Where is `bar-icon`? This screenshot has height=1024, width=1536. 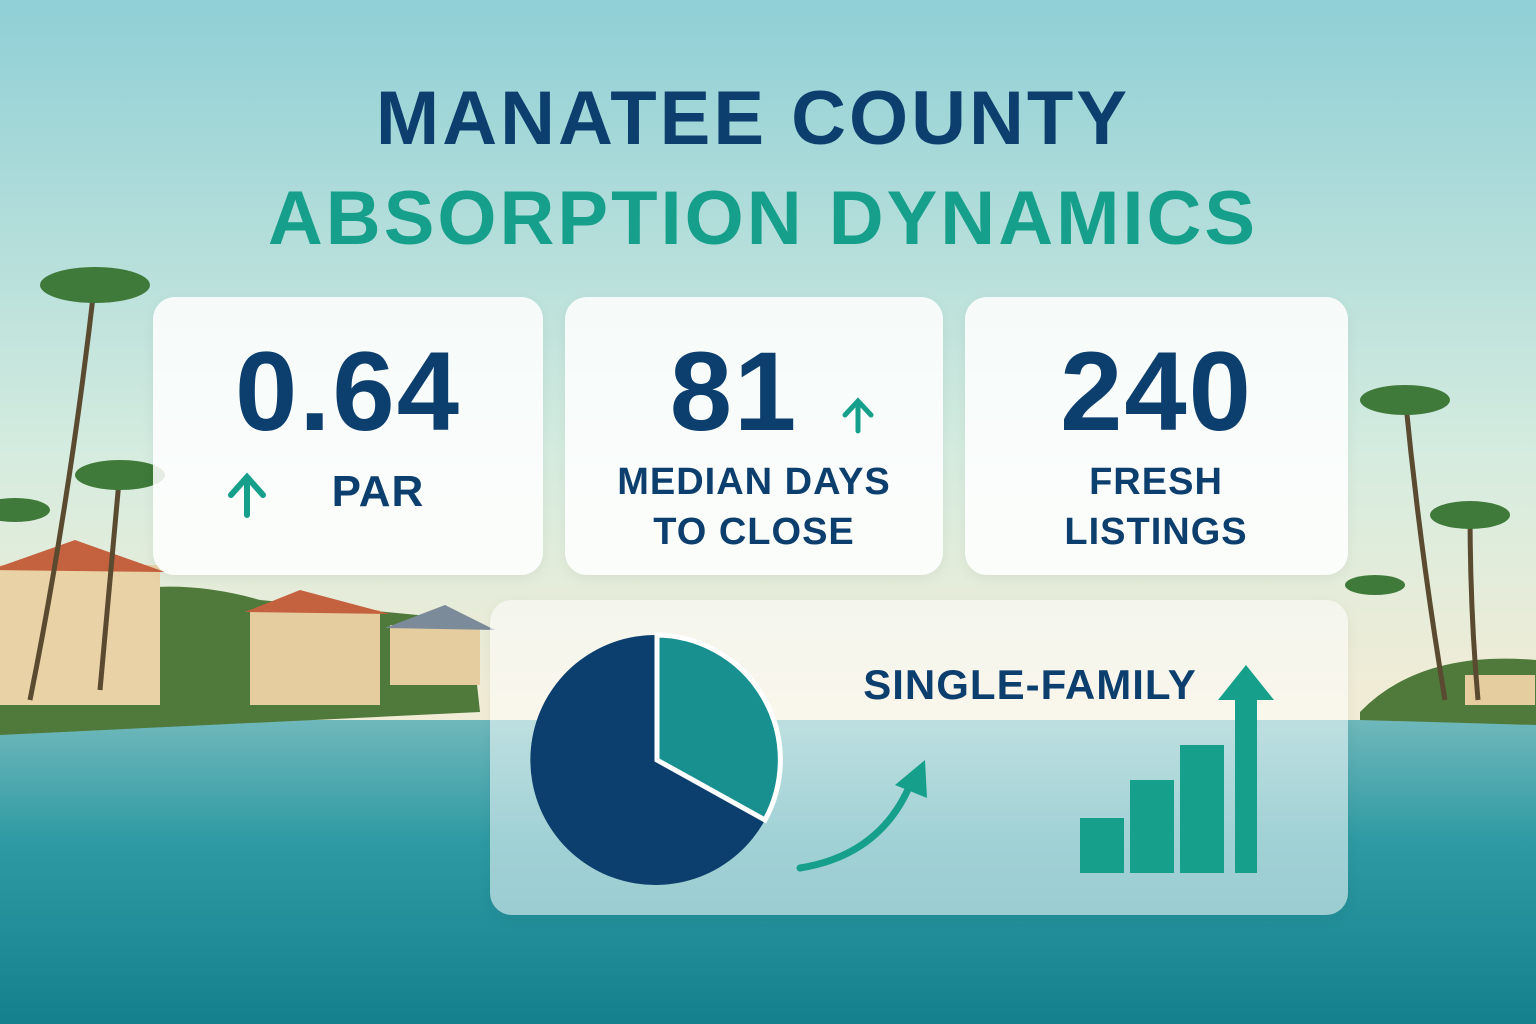
bar-icon is located at coordinates (1177, 769).